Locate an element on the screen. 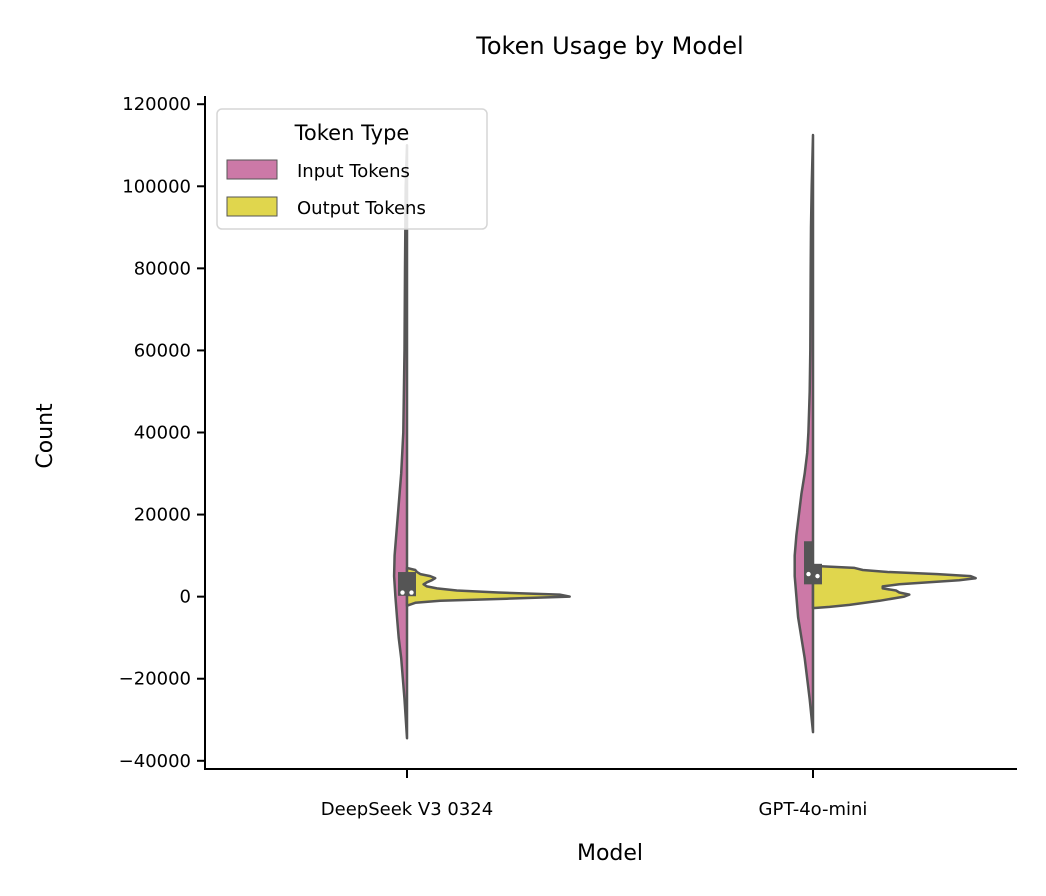 The height and width of the screenshot is (896, 1046). legend: Token Type Input Tokens Output Tokens is located at coordinates (352, 169).